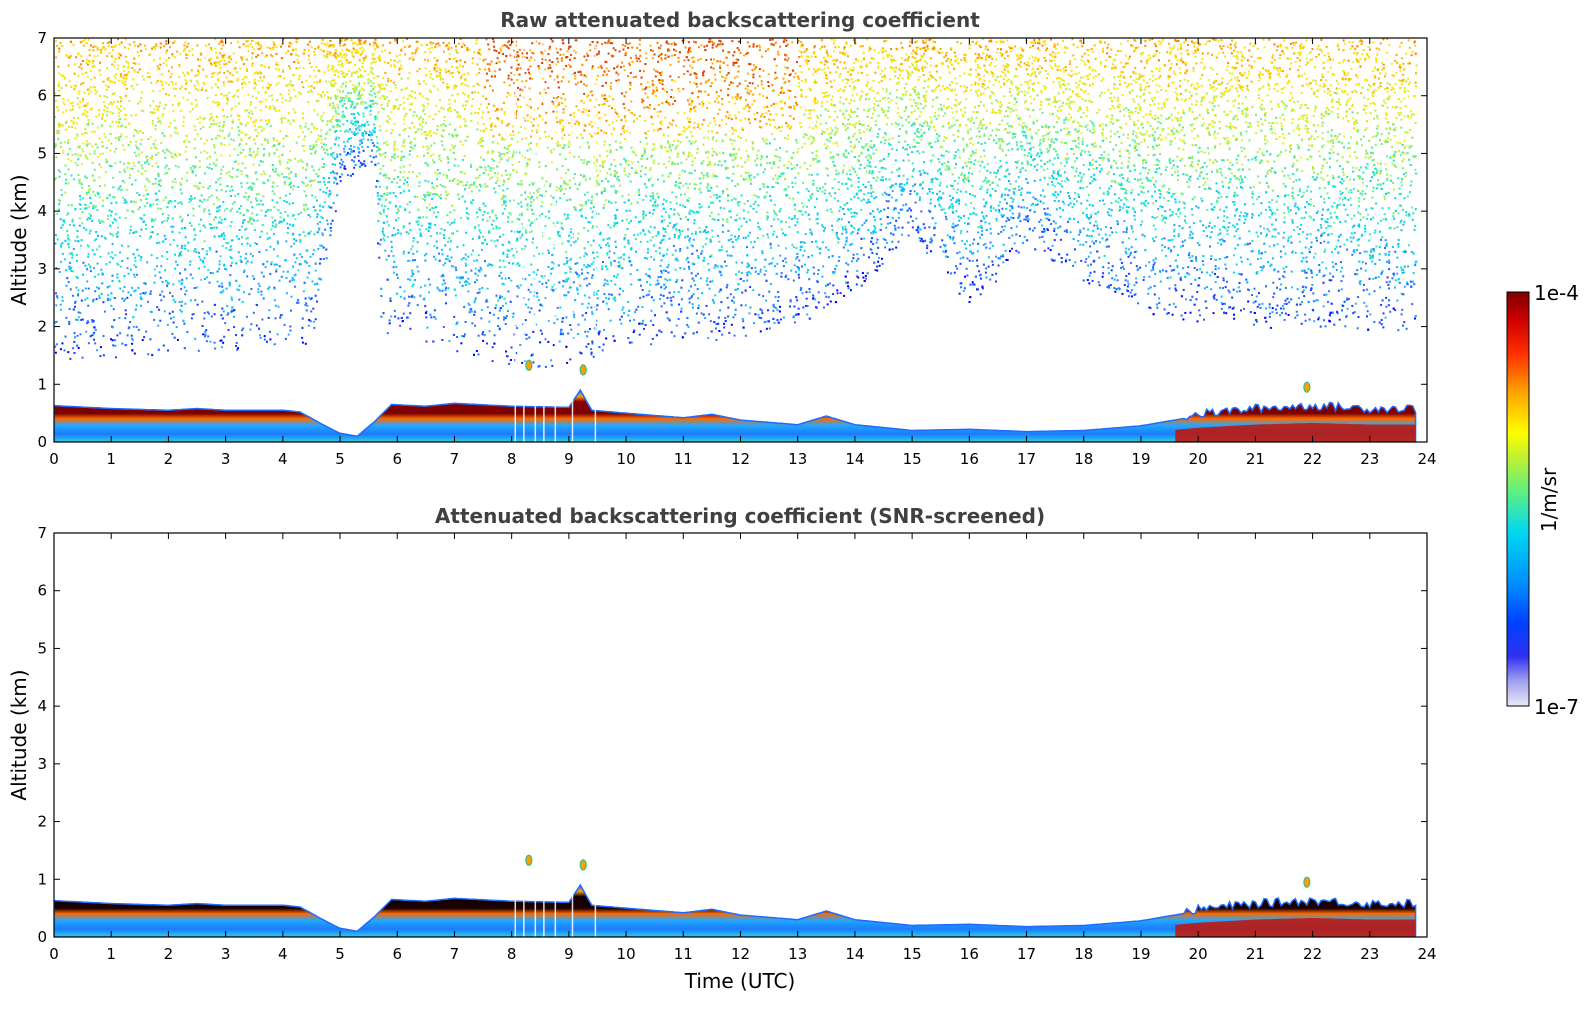  I want to click on colorbar-unit-label: 1/m/sr, so click(1549, 499).